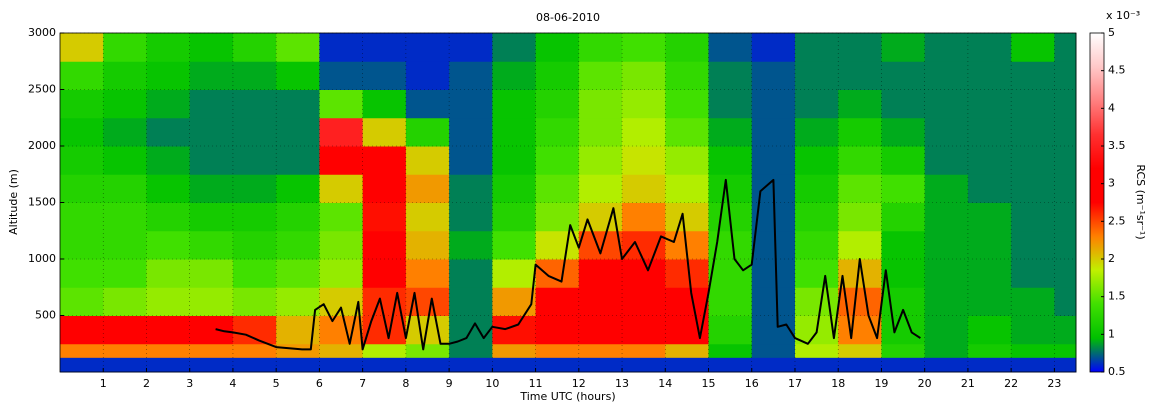 This screenshot has width=1149, height=406. What do you see at coordinates (13, 202) in the screenshot?
I see `y-axis-label: Altitude (m)` at bounding box center [13, 202].